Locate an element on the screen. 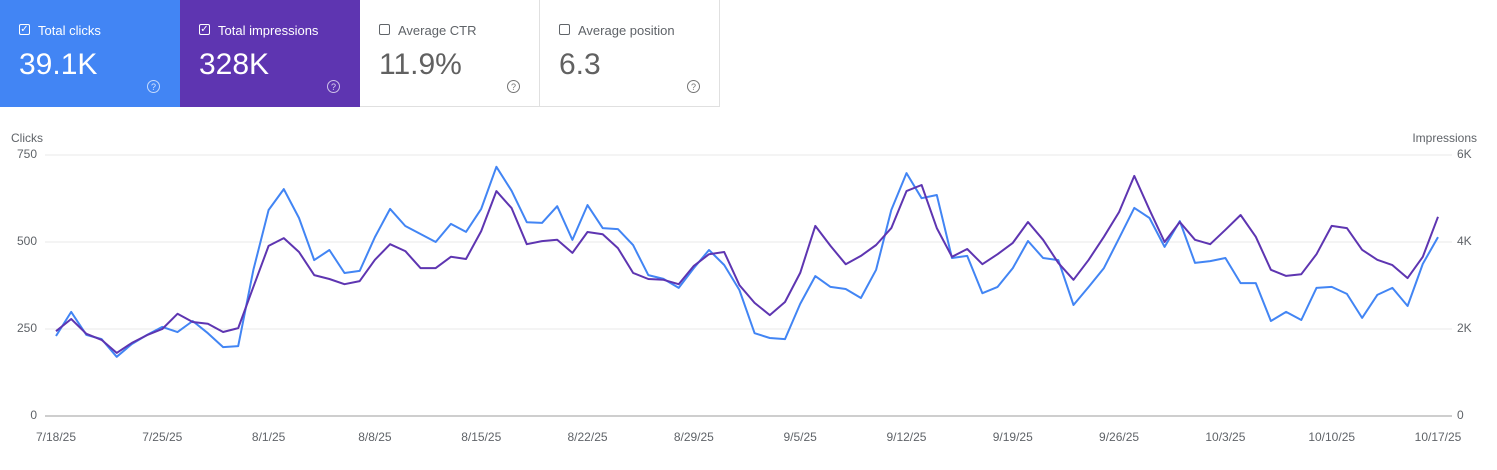  metric-value: 328K is located at coordinates (234, 64).